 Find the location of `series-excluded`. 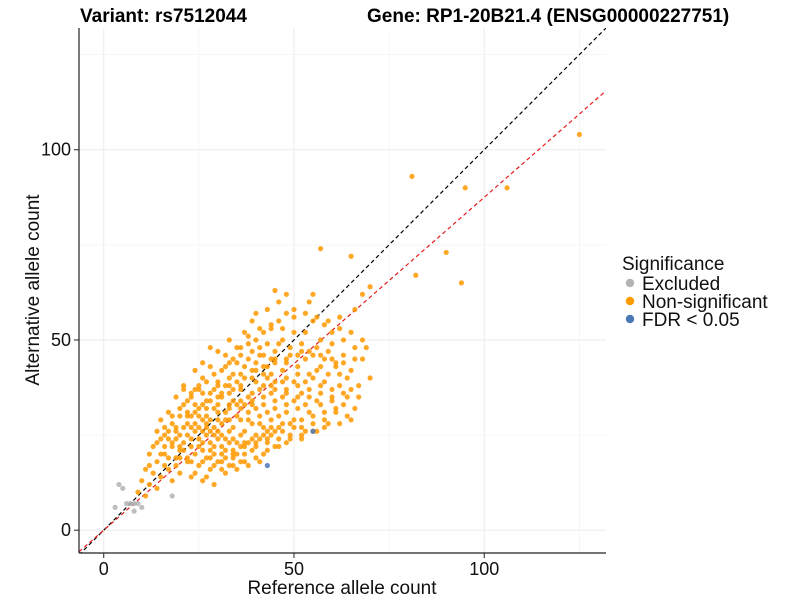

series-excluded is located at coordinates (143, 497).